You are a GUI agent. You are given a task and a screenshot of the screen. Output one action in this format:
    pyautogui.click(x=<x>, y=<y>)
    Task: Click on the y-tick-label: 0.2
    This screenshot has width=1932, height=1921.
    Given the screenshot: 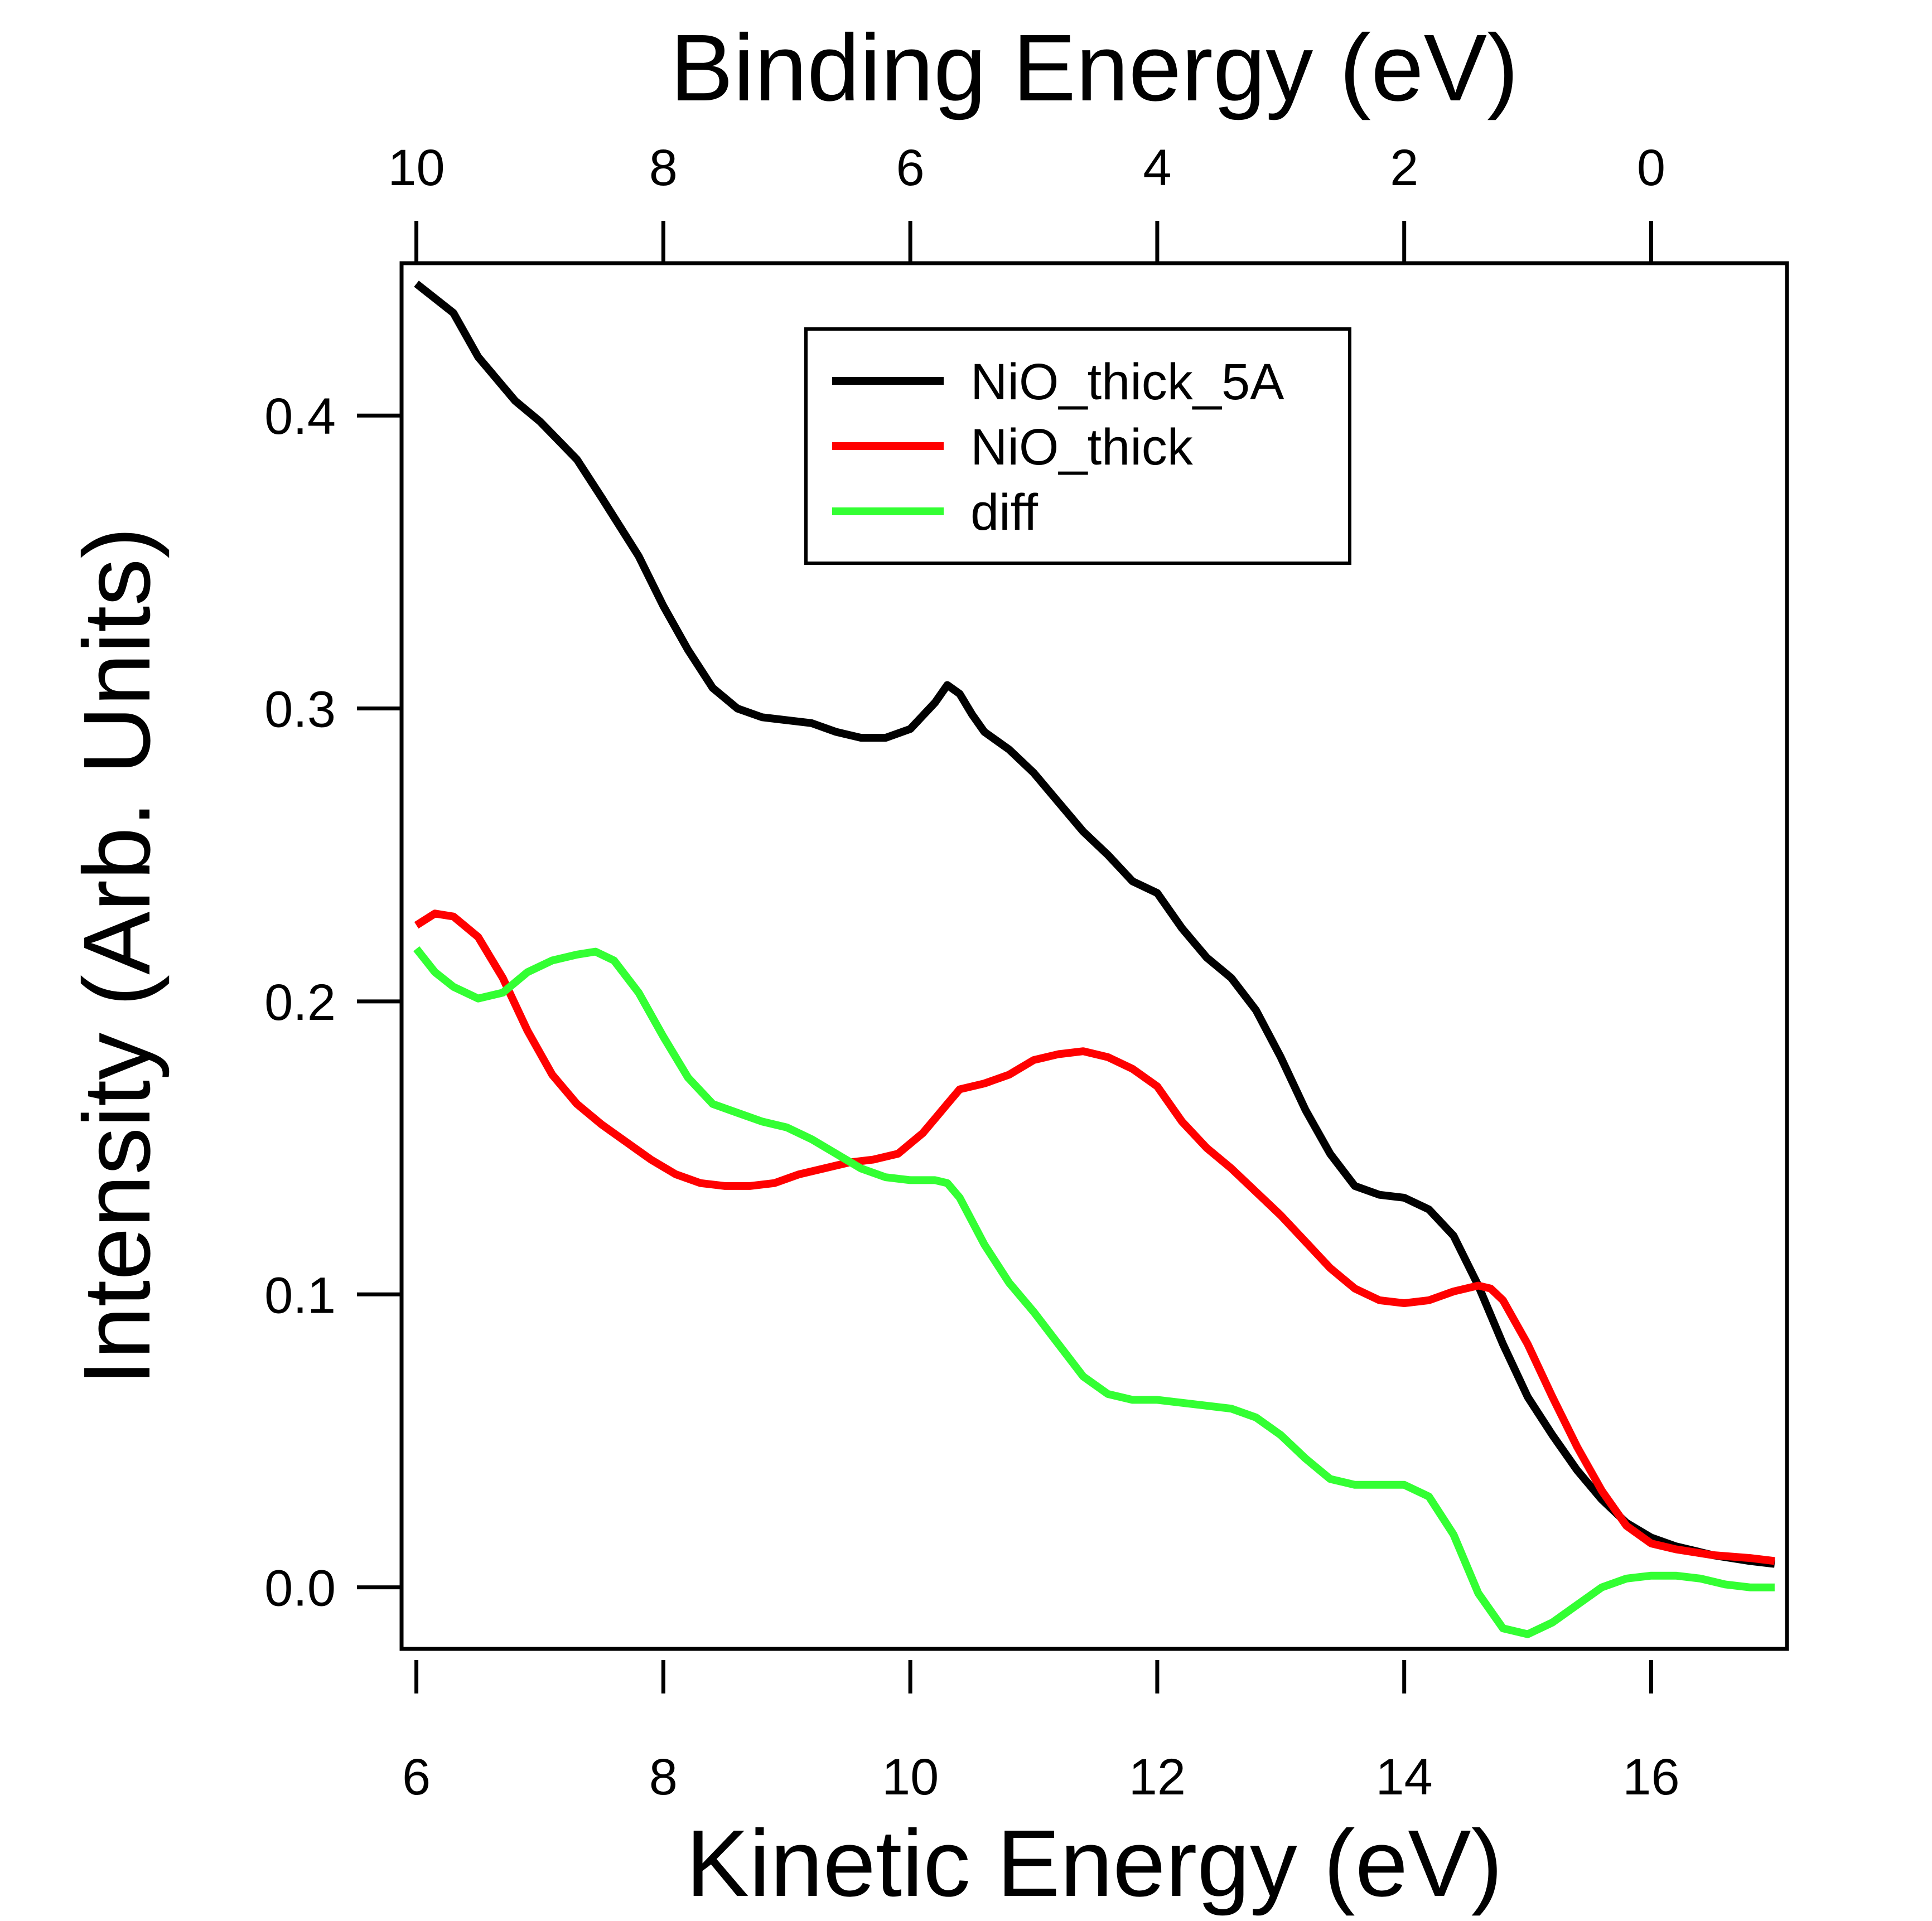 What is the action you would take?
    pyautogui.click(x=300, y=1002)
    